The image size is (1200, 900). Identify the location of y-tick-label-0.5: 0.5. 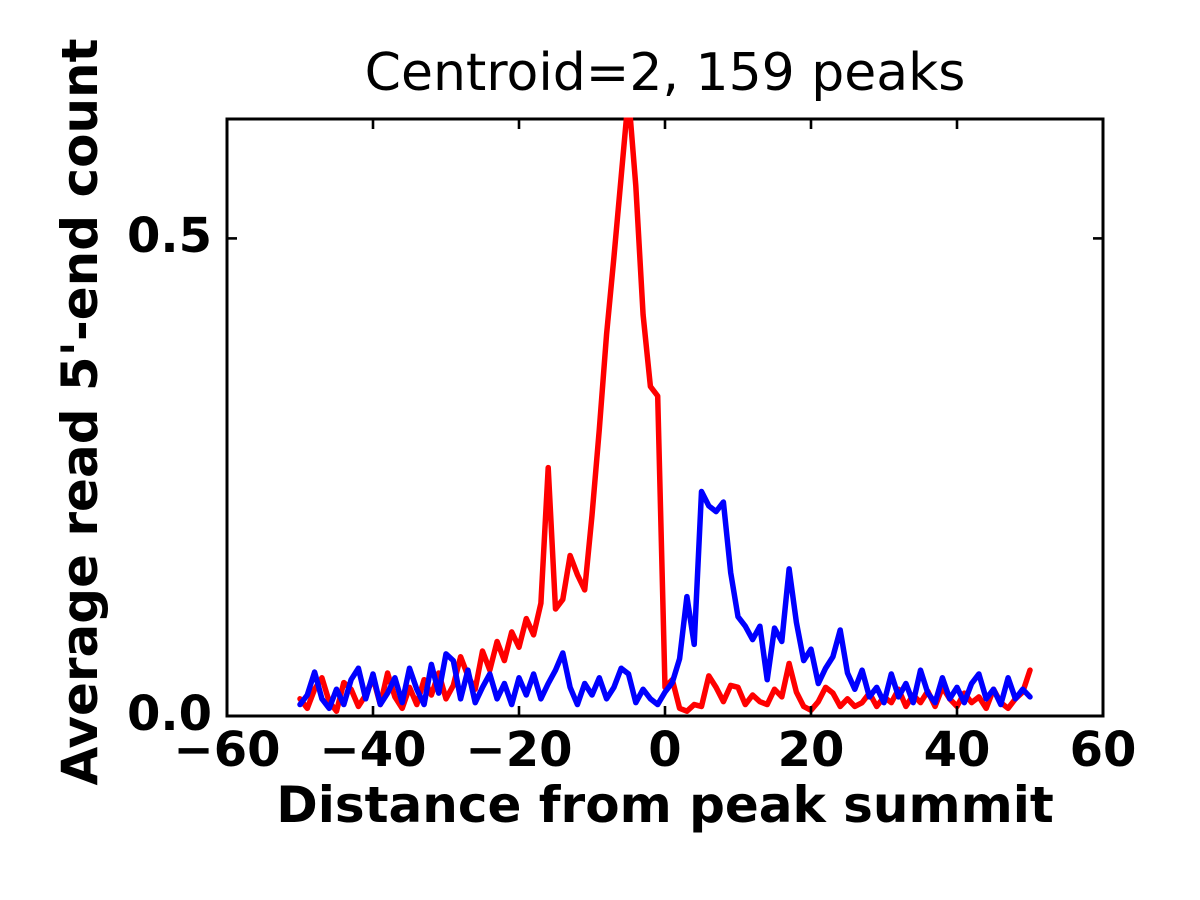
(169, 236).